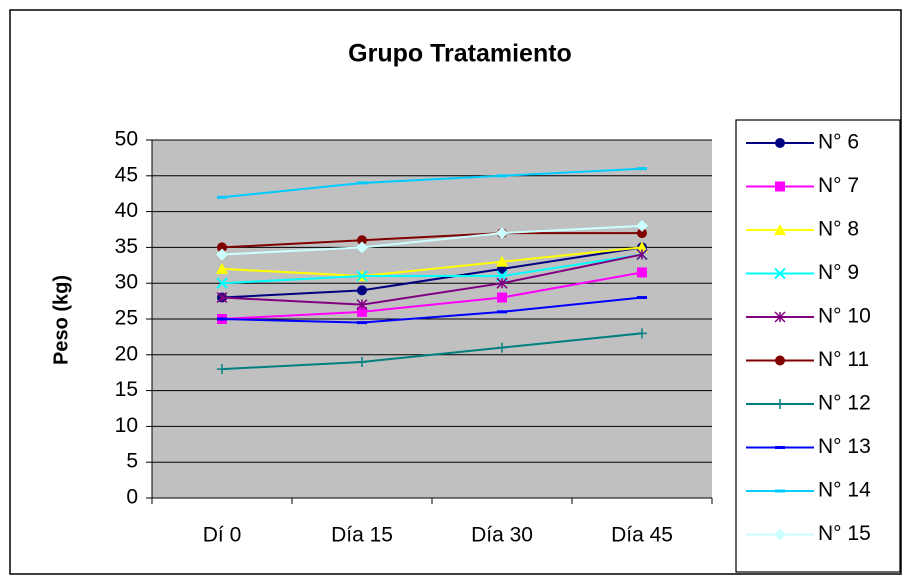 The width and height of the screenshot is (902, 575). Describe the element at coordinates (126, 389) in the screenshot. I see `y-tick-label: 15` at that location.